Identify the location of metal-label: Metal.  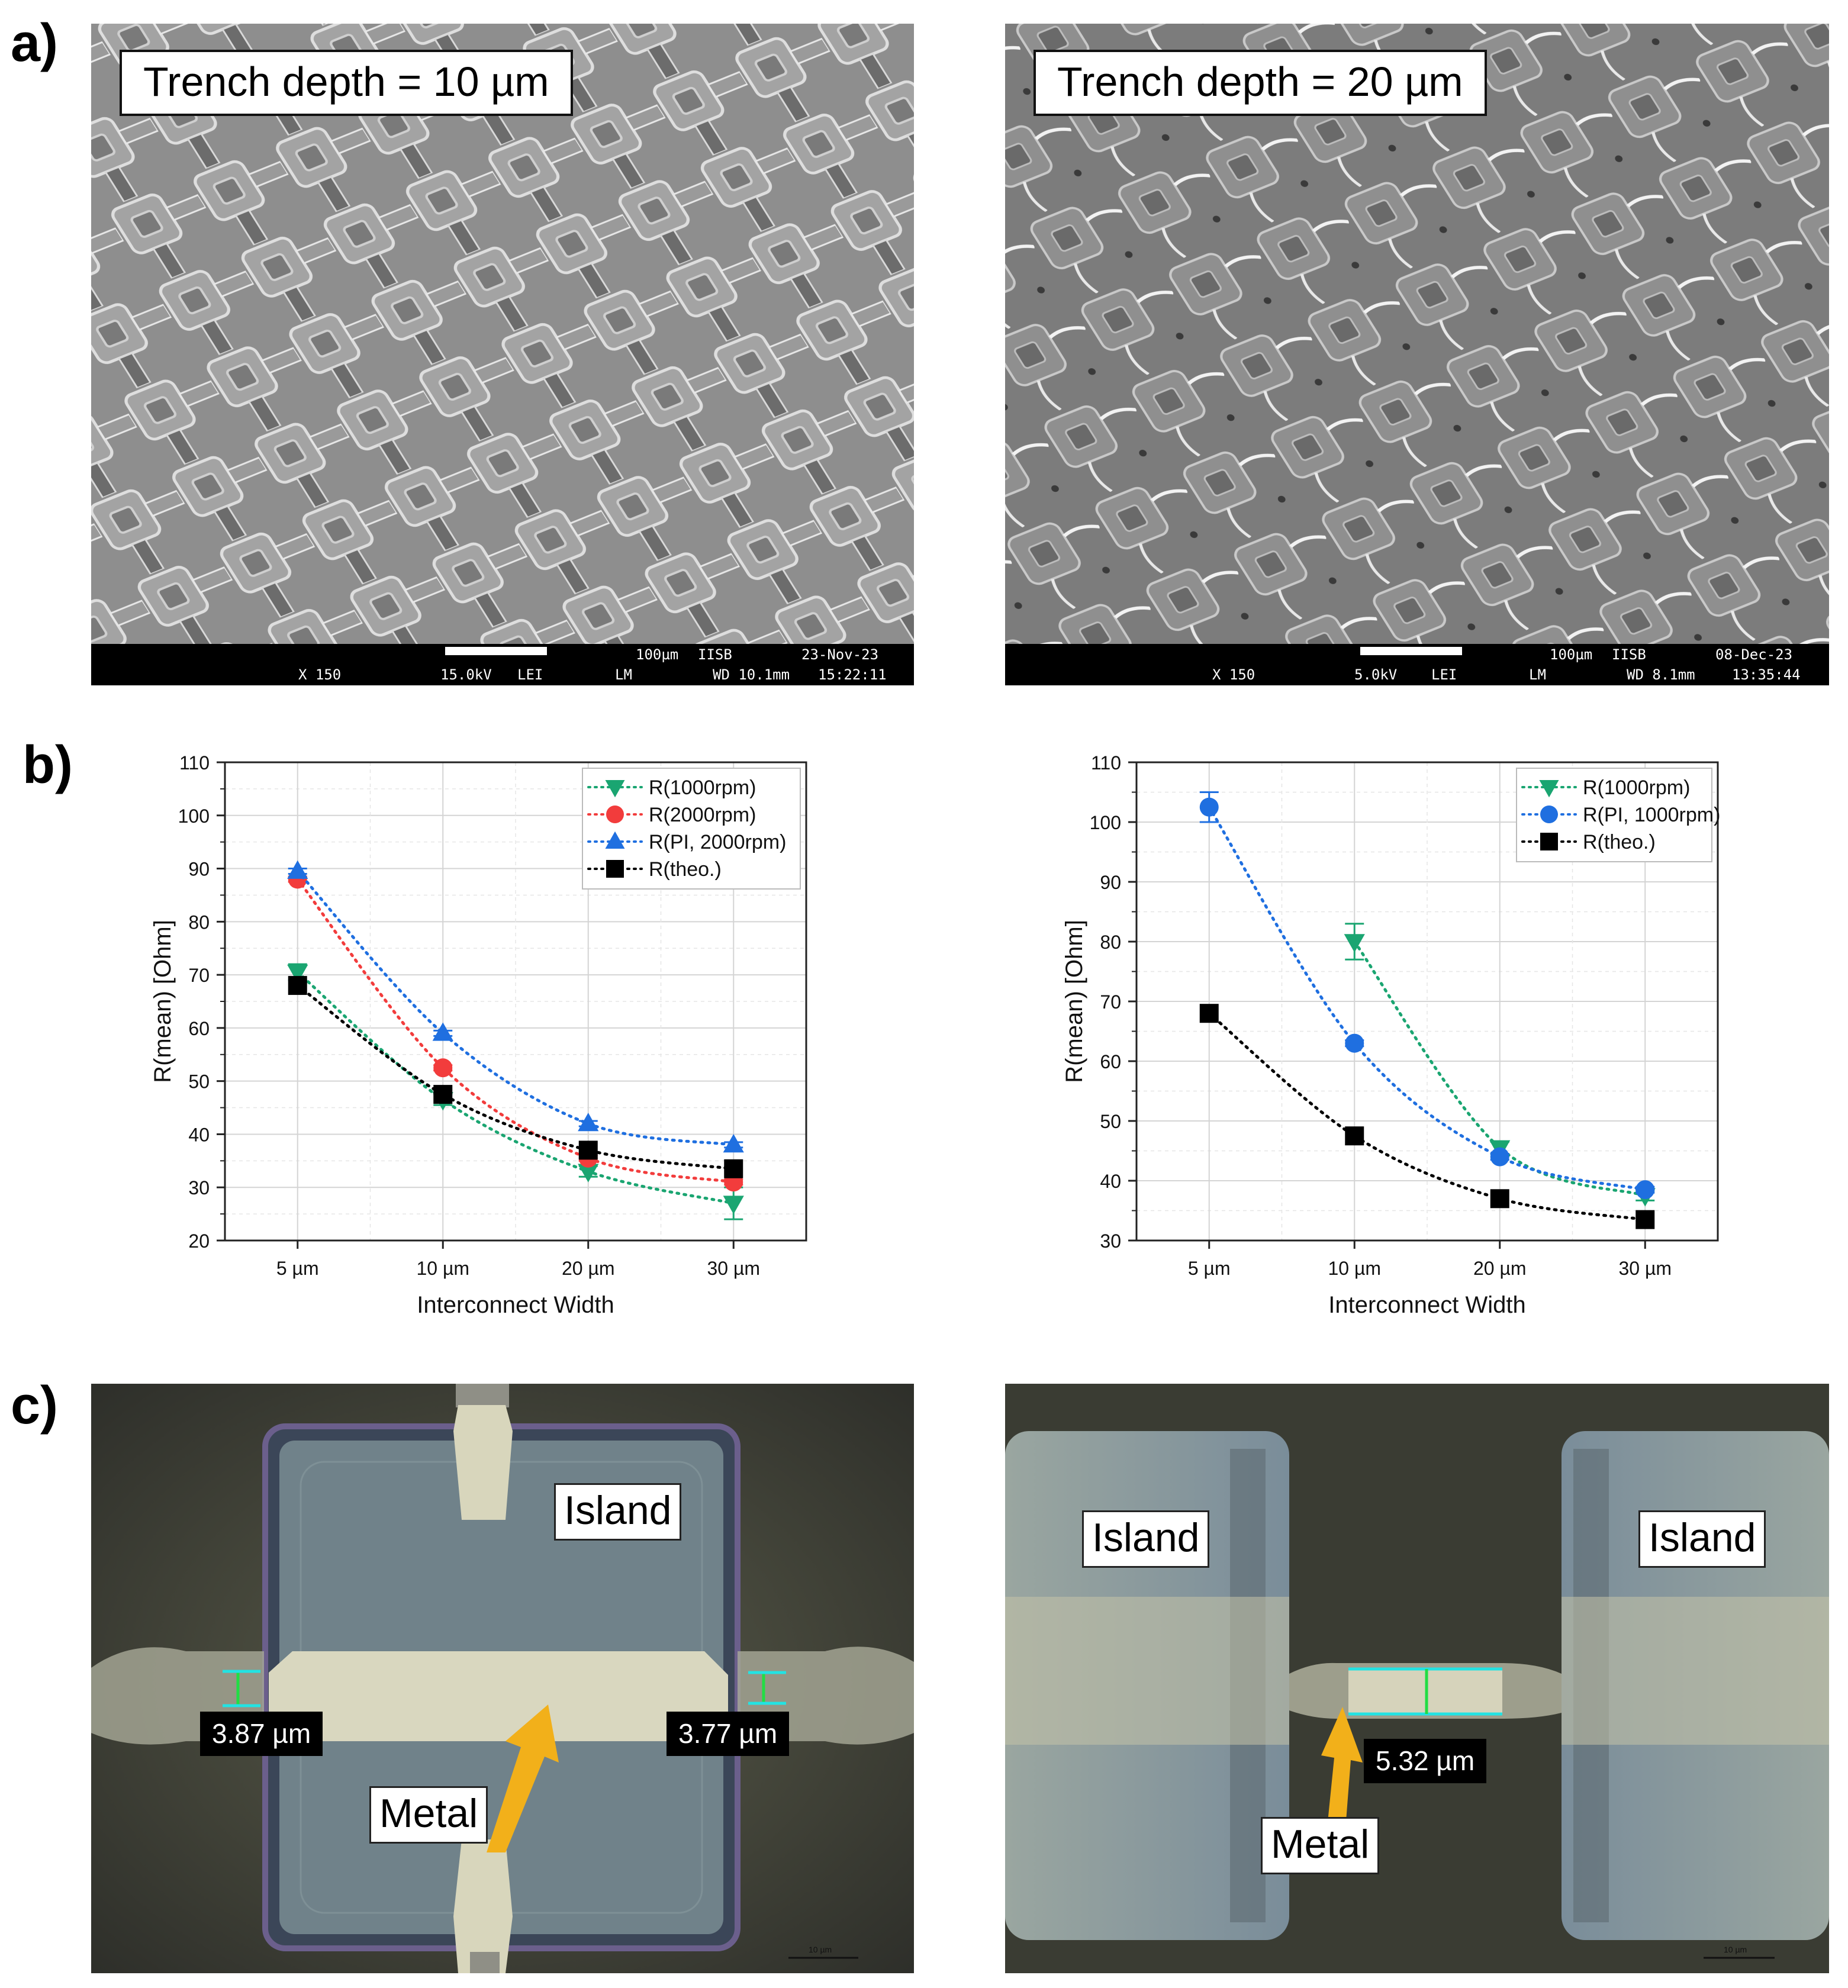
(428, 1815).